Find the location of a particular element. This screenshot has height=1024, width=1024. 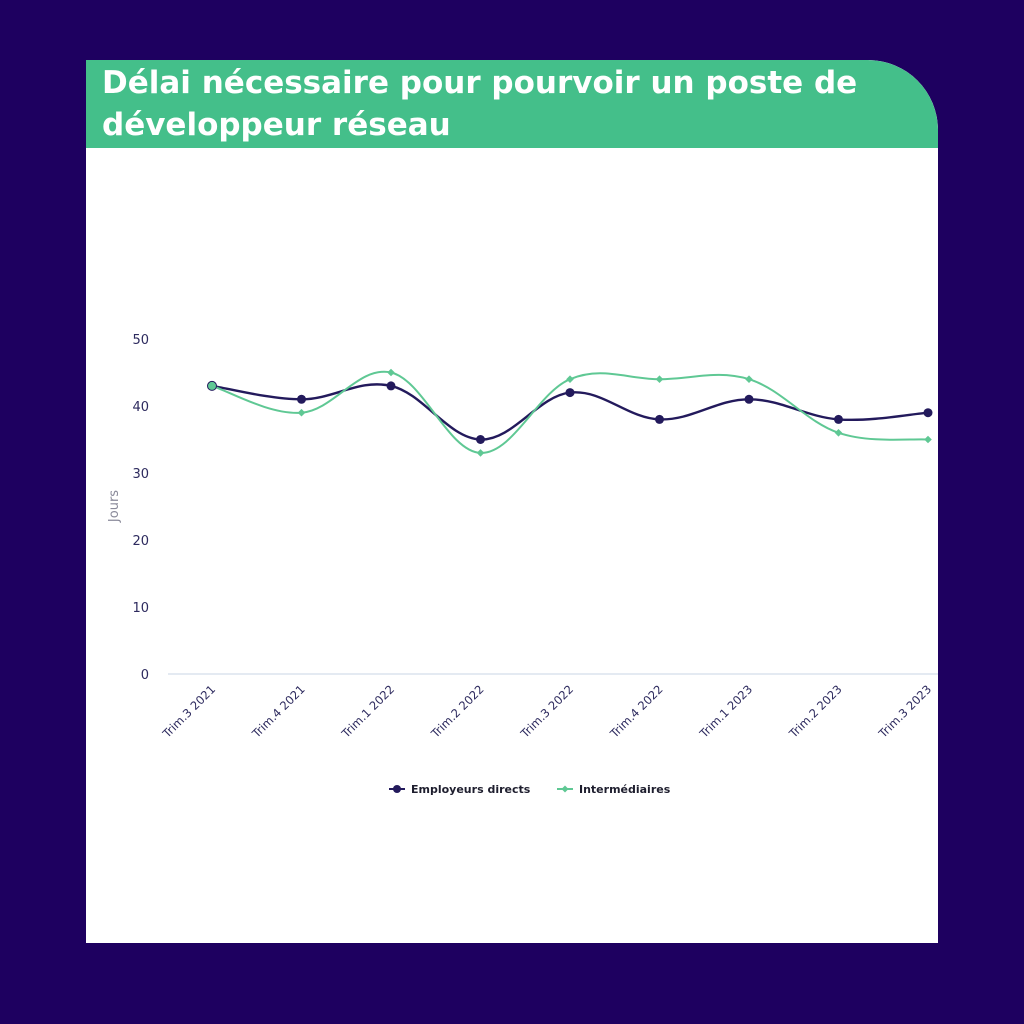

legend-label: Employeurs directs is located at coordinates (471, 789).